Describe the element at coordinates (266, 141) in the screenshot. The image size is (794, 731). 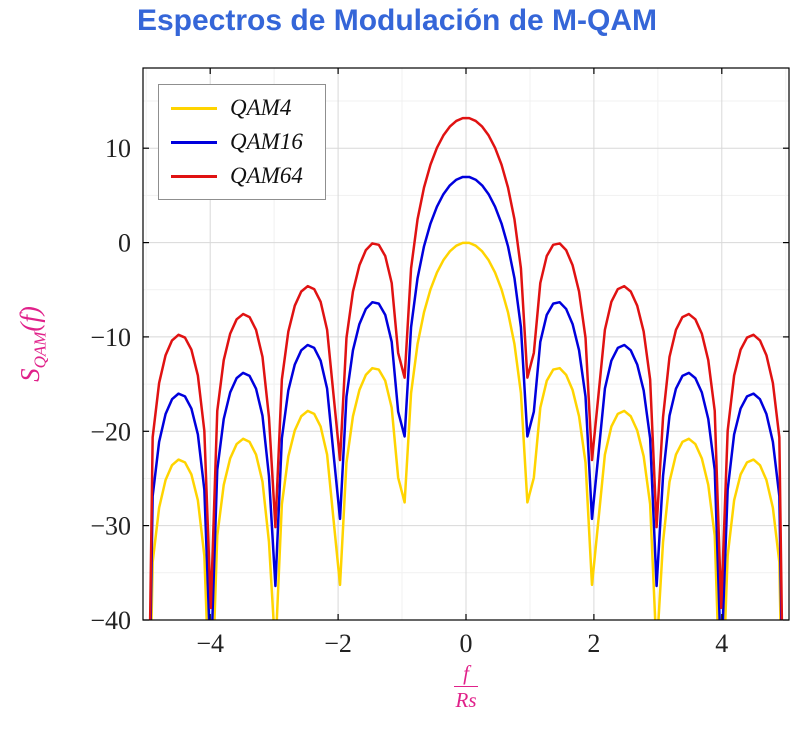
I see `legend-label-qam16: QAM16` at that location.